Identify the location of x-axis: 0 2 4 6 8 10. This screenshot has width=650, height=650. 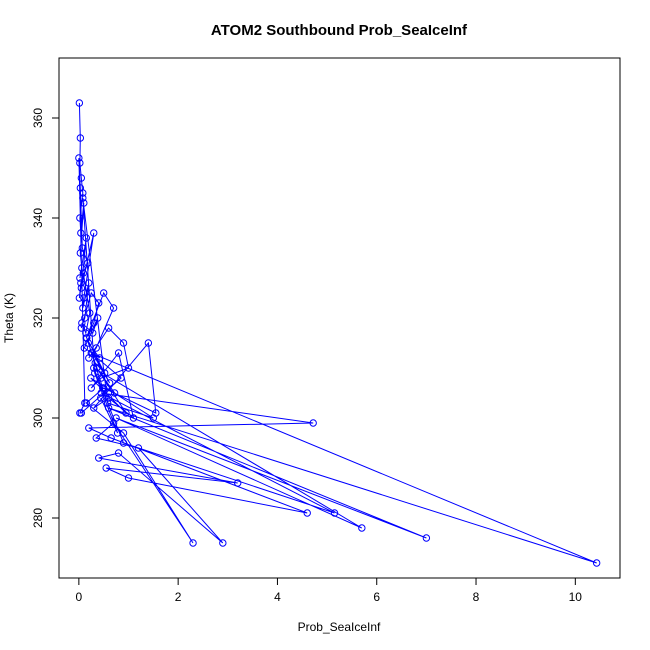
(329, 590).